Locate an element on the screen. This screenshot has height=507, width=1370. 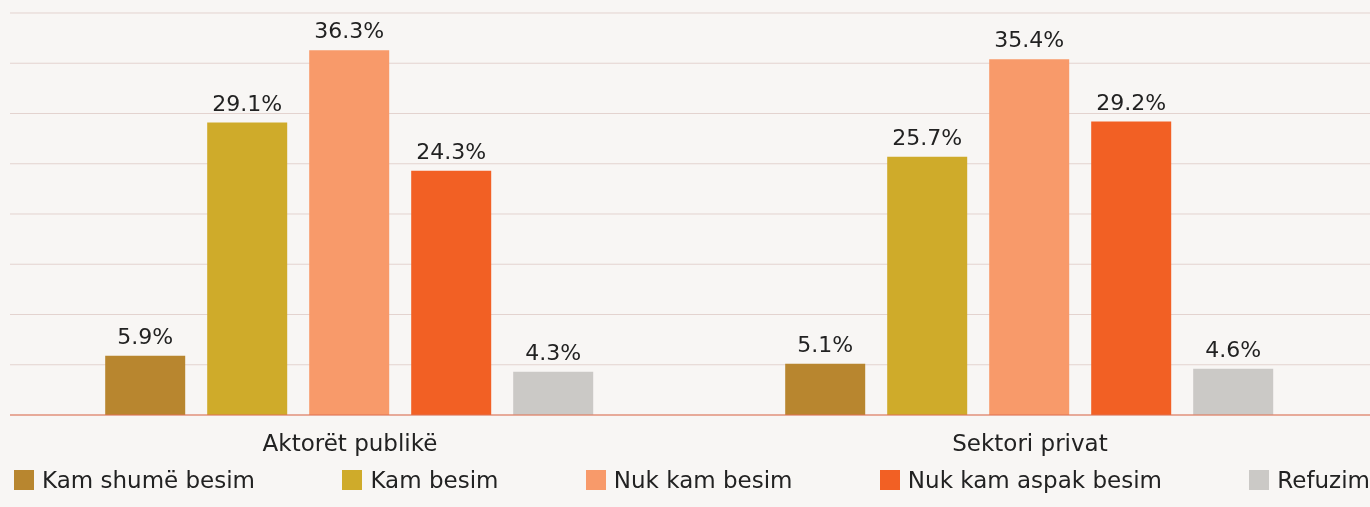
legend-label: Kam shumë besim is located at coordinates (149, 480).